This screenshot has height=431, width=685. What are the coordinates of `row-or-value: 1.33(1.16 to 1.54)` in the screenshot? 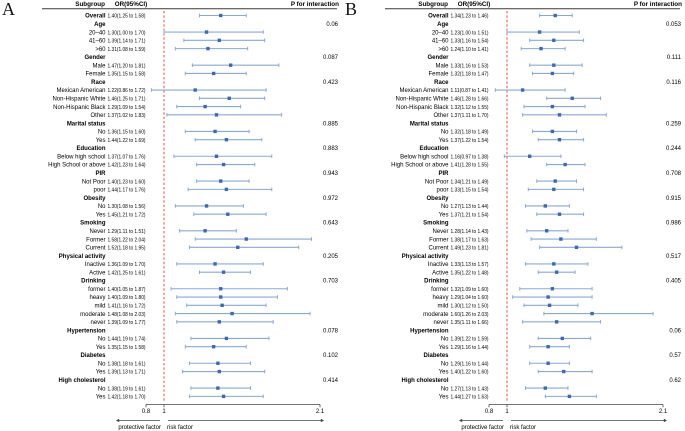 It's located at (470, 42).